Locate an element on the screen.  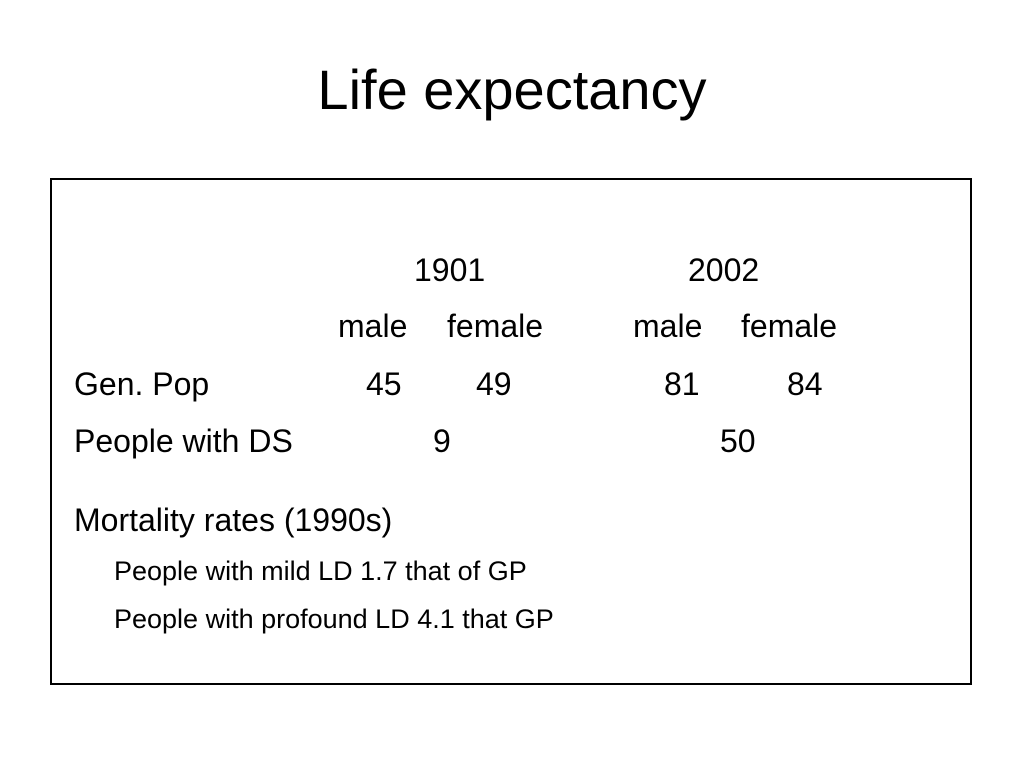
gen-pop-2002-male: 81 is located at coordinates (682, 384).